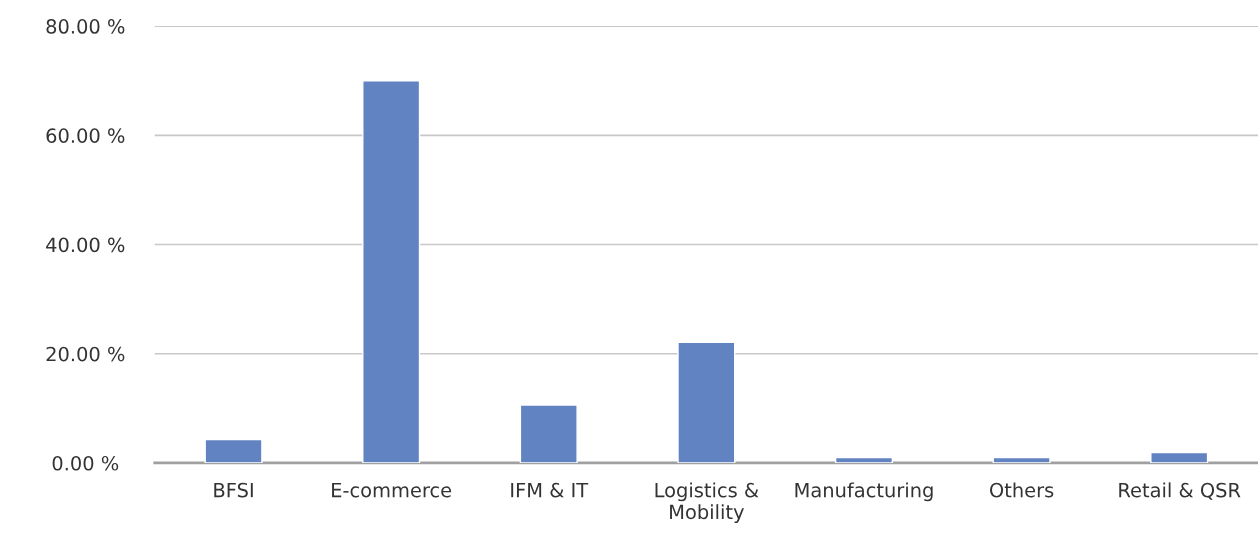  I want to click on y-tick-label: 60.00 %, so click(85, 135).